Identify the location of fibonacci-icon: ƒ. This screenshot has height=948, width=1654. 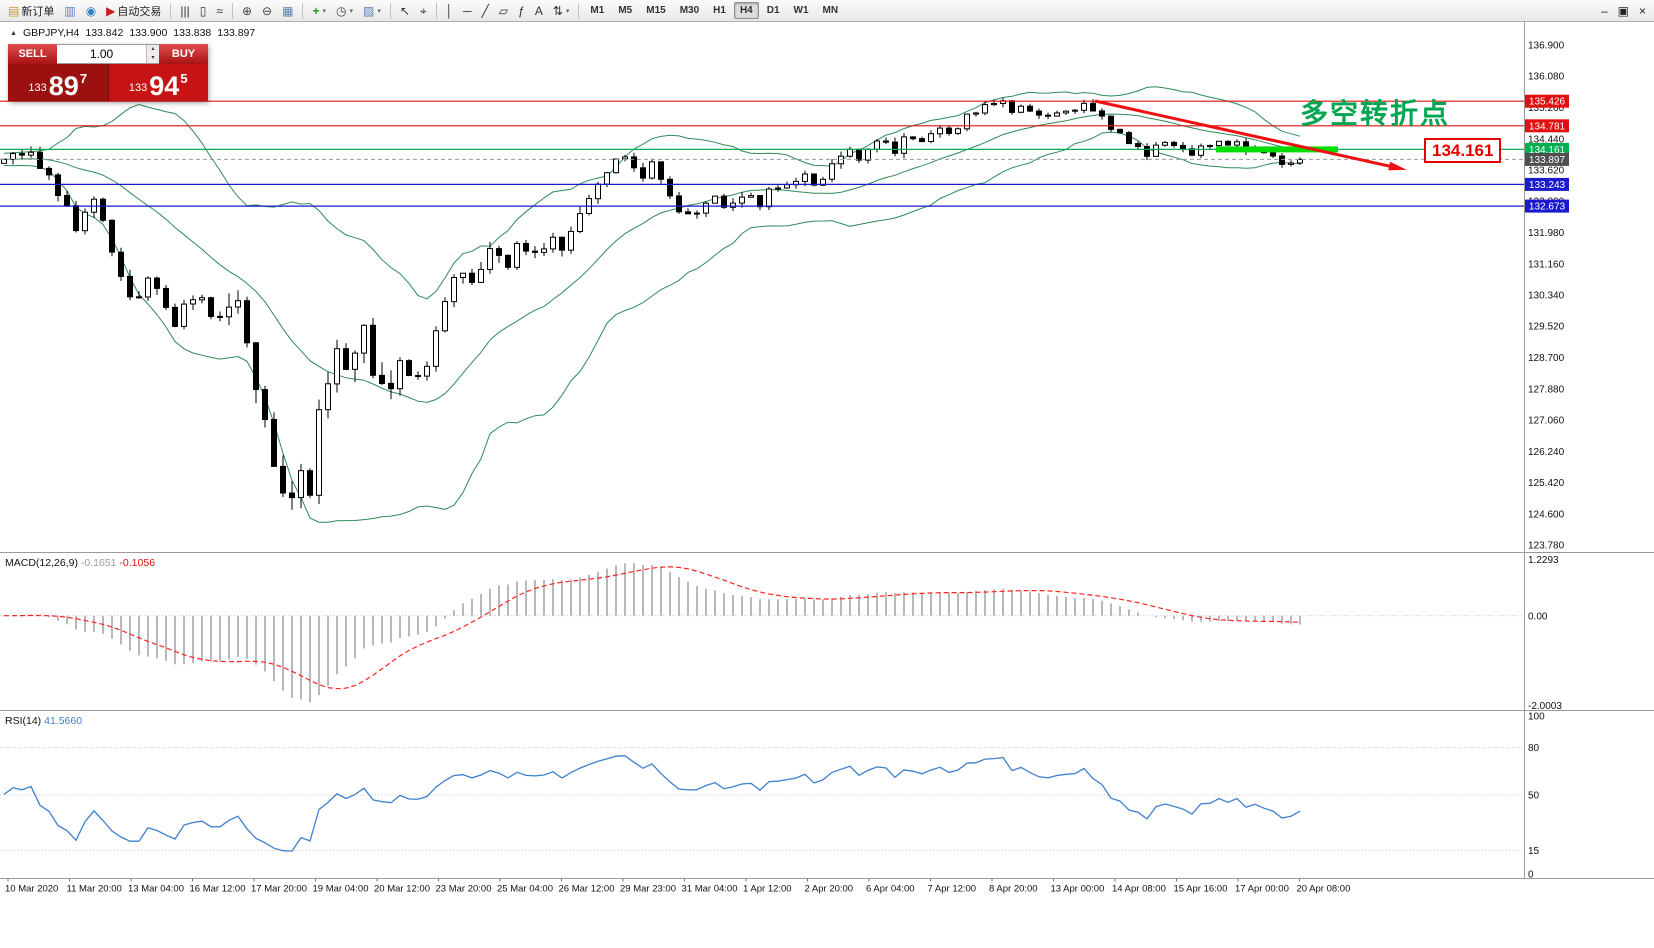
(521, 10).